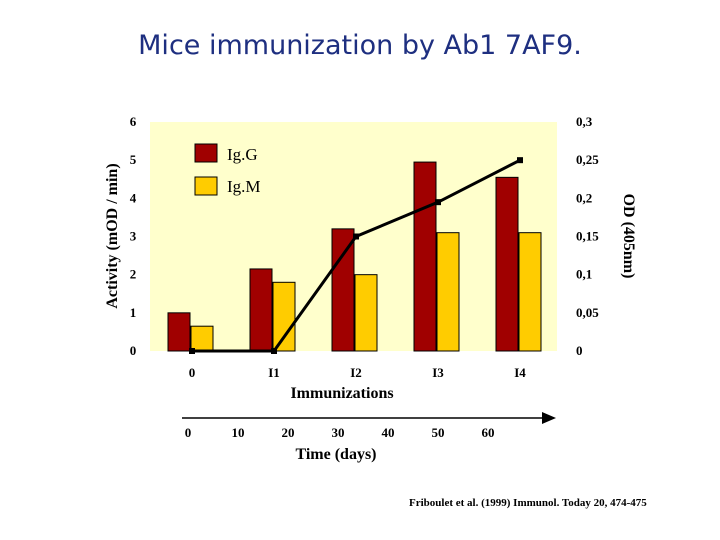 This screenshot has height=540, width=720. I want to click on y-tick-label: 3, so click(133, 236).